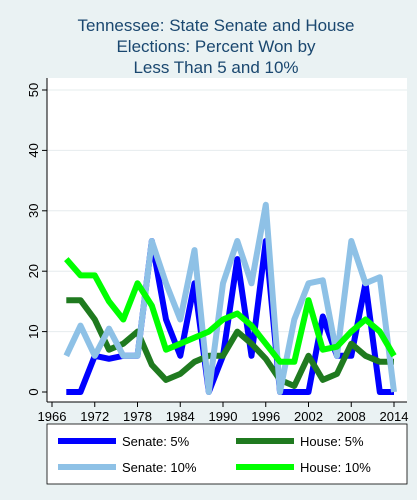 This screenshot has width=417, height=500. I want to click on x-tick-label: 2008, so click(351, 416).